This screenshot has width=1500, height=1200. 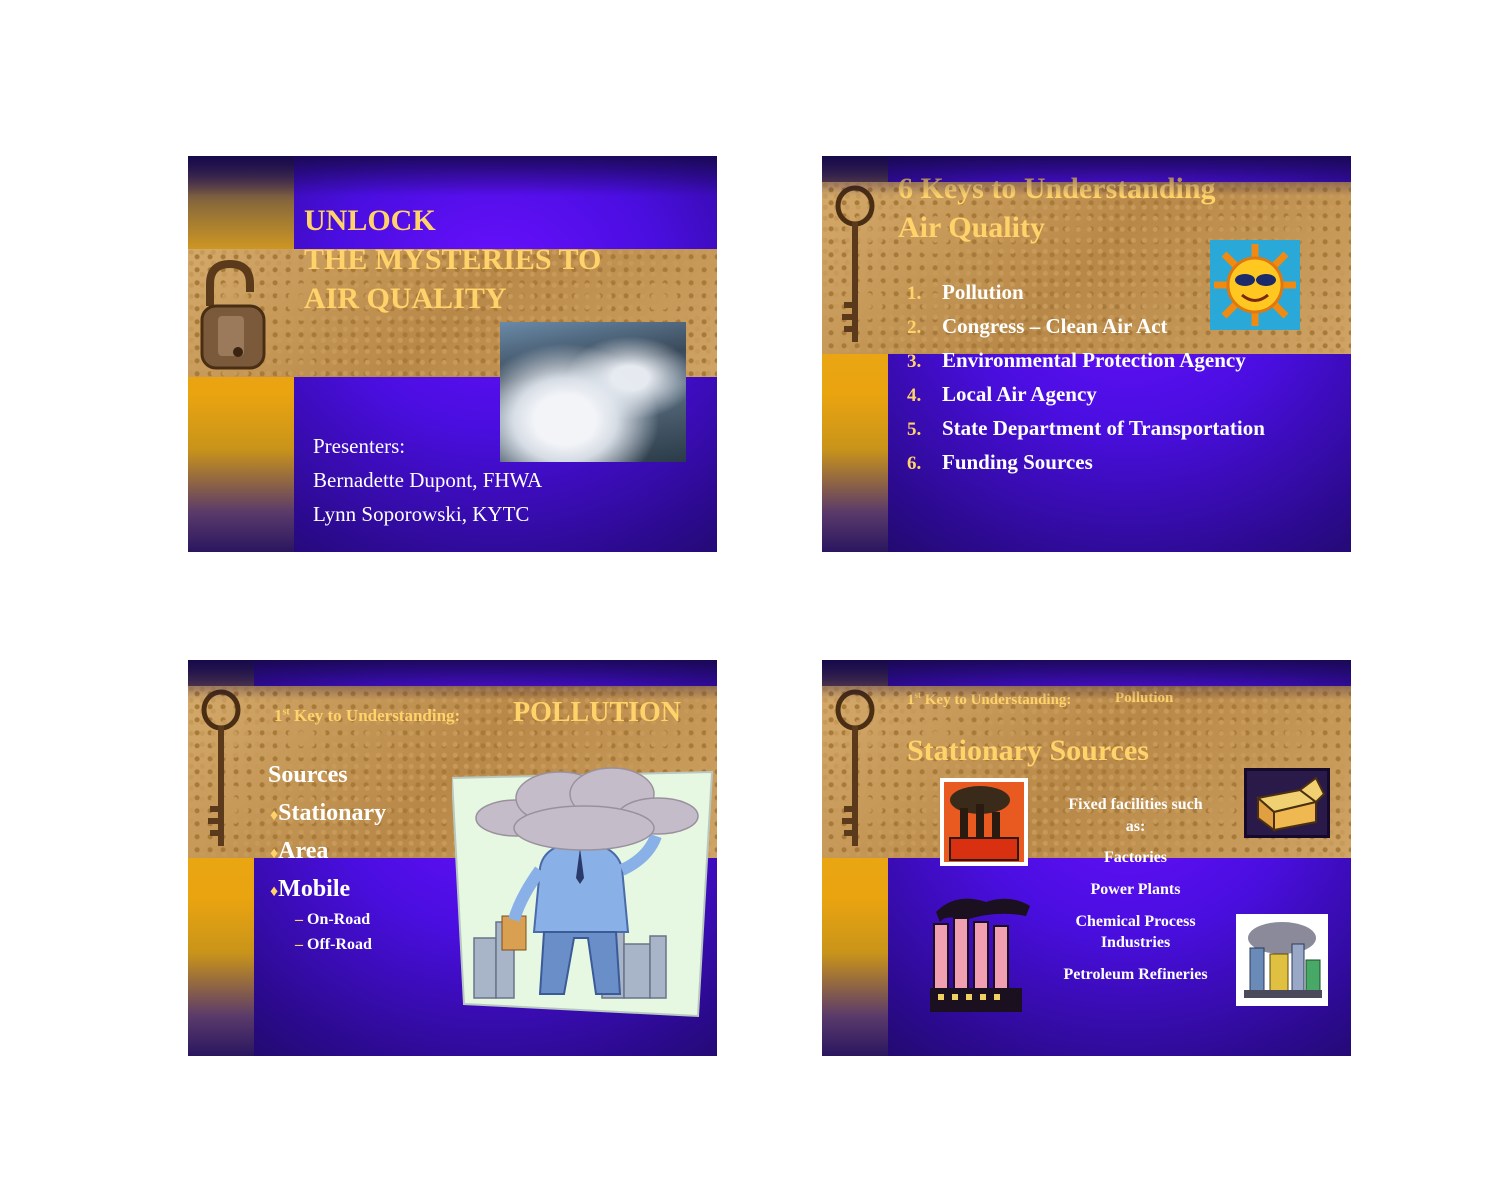 I want to click on title-line-2: Air Quality, so click(x=971, y=227).